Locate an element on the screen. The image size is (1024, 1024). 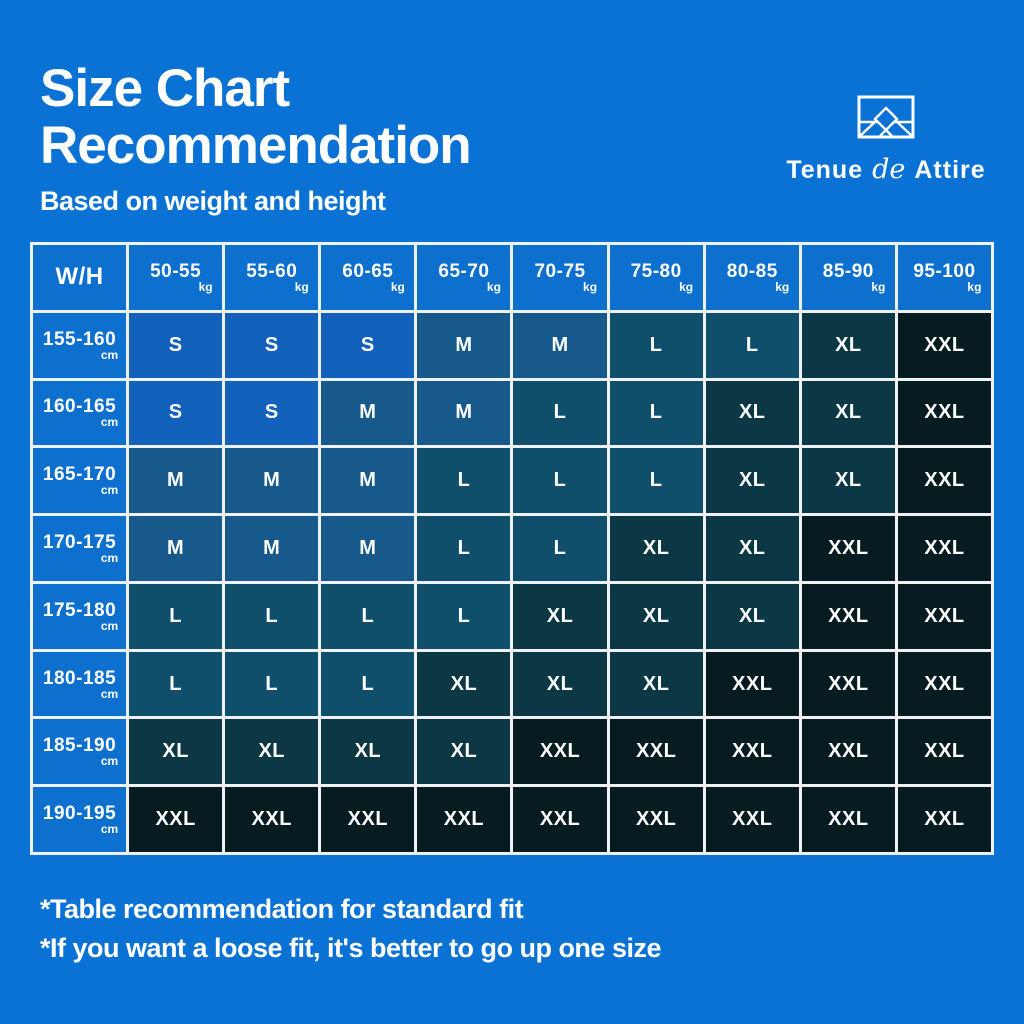
height-range-label: 190-195 is located at coordinates (79, 814).